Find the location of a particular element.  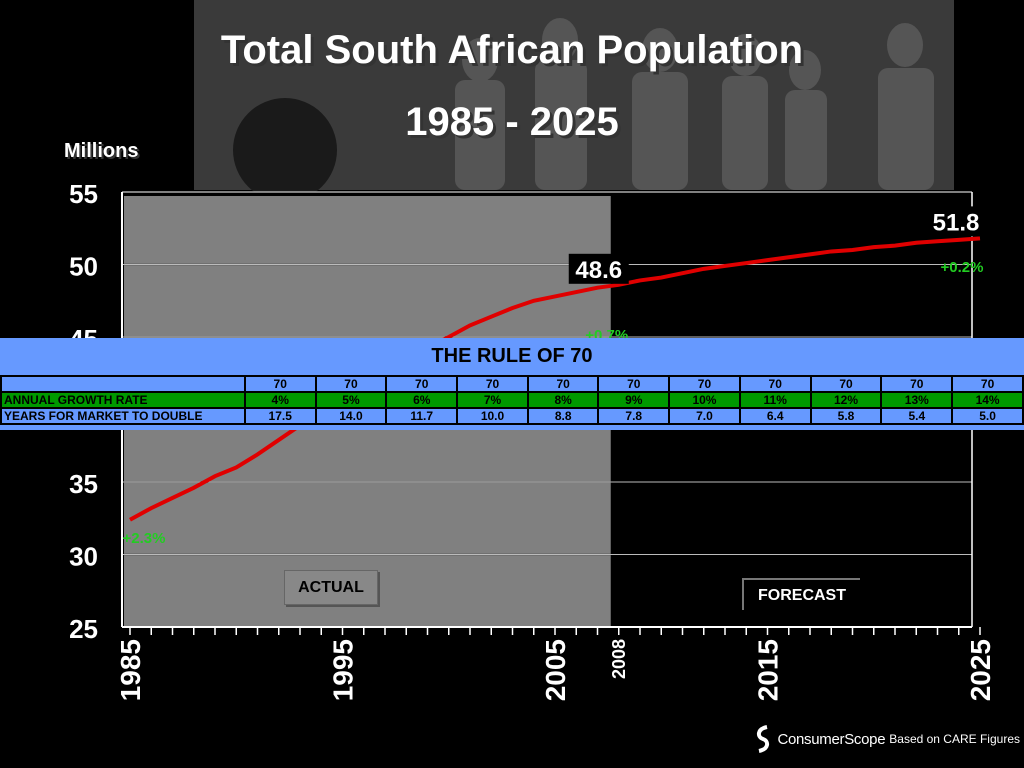

y-axis-label: Millions is located at coordinates (101, 151).